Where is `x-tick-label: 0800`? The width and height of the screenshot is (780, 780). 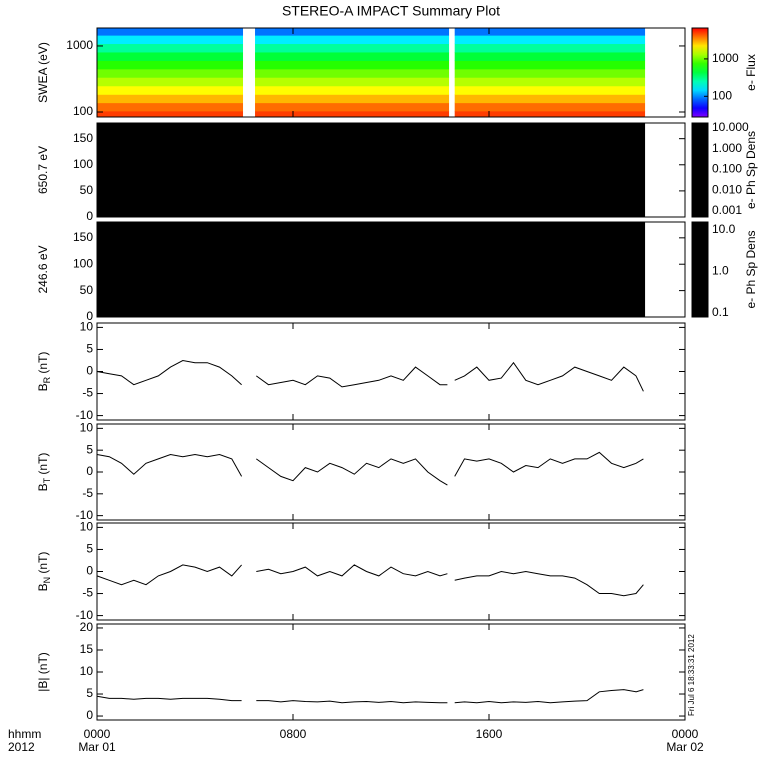
x-tick-label: 0800 is located at coordinates (293, 734).